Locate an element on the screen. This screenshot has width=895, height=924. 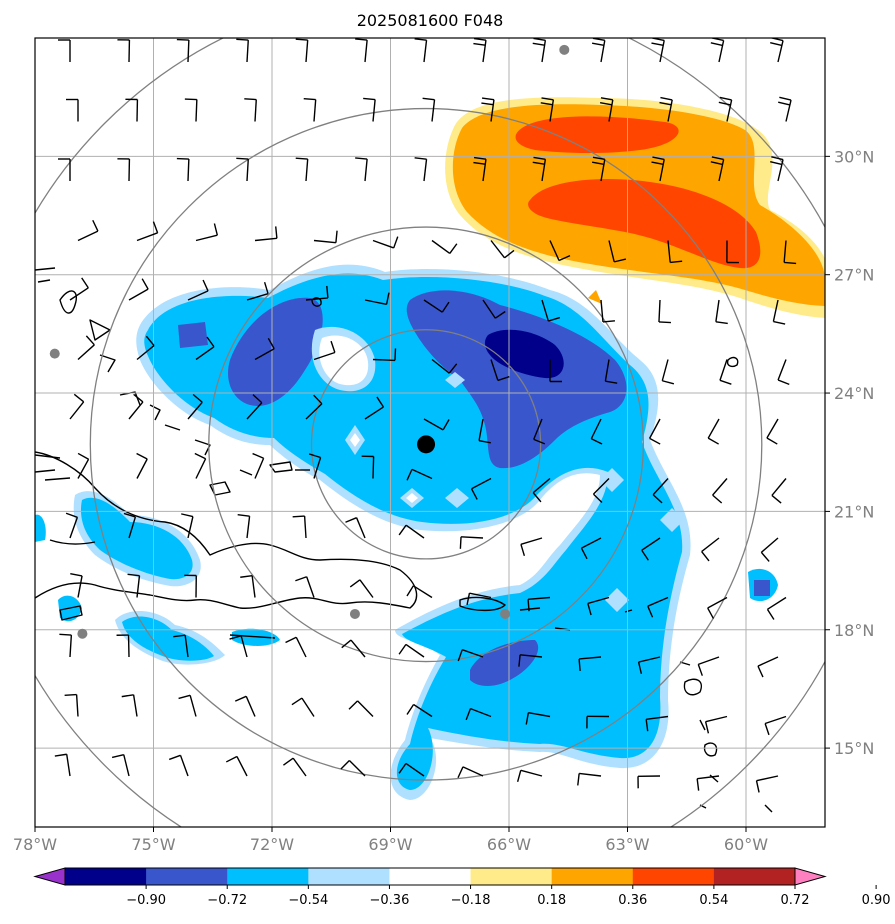
storm-center-marker is located at coordinates (426, 444).